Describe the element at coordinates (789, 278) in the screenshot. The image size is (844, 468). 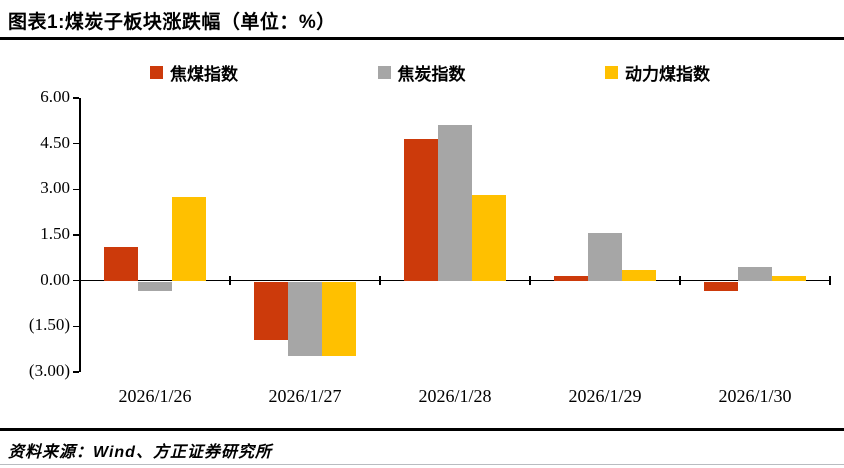
I see `bar-动力煤指数-2026/1/30` at that location.